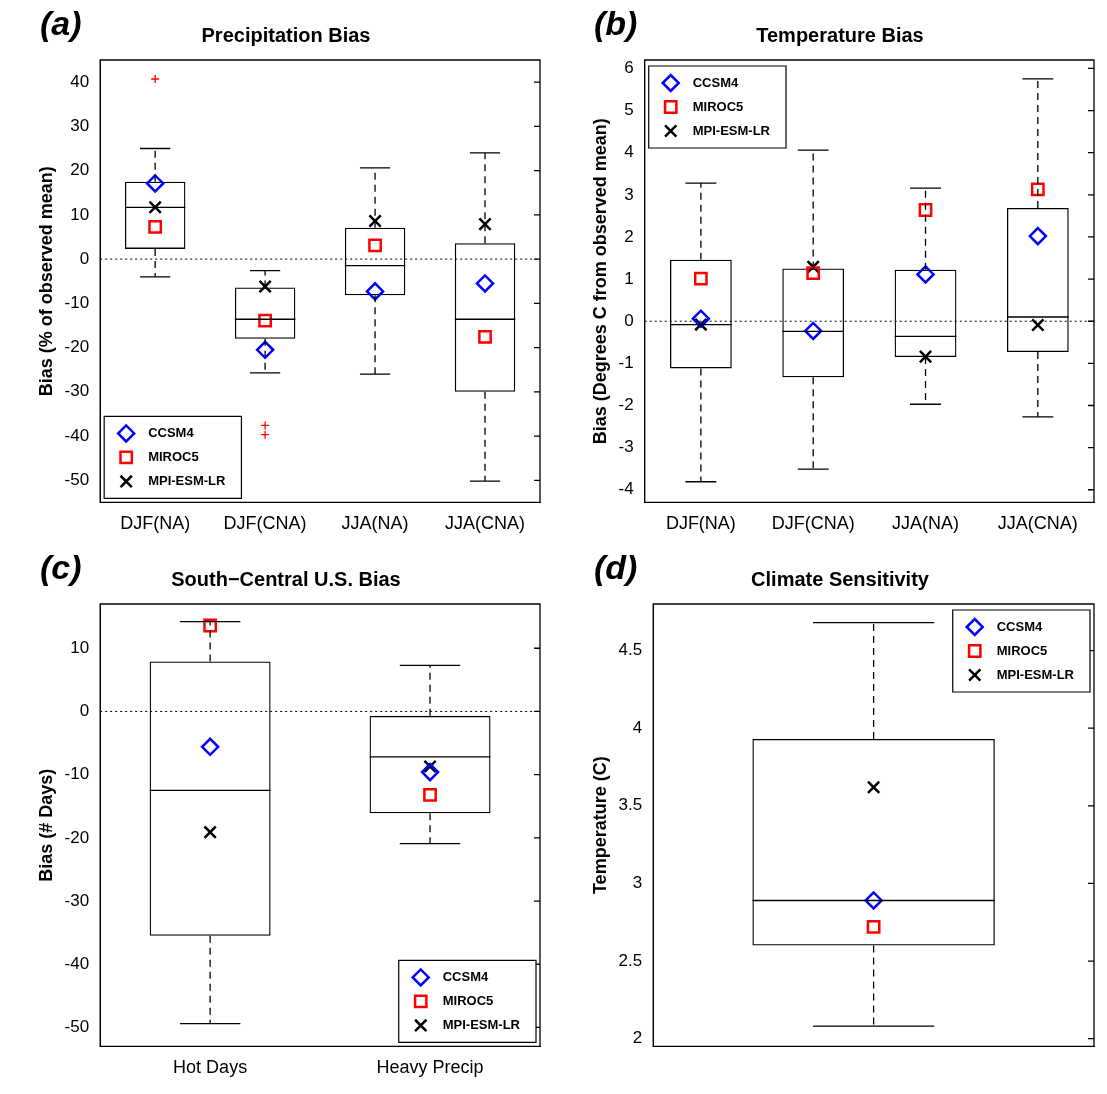 The width and height of the screenshot is (1107, 1094). Describe the element at coordinates (840, 578) in the screenshot. I see `chart-title: Climate Sensitivity` at that location.